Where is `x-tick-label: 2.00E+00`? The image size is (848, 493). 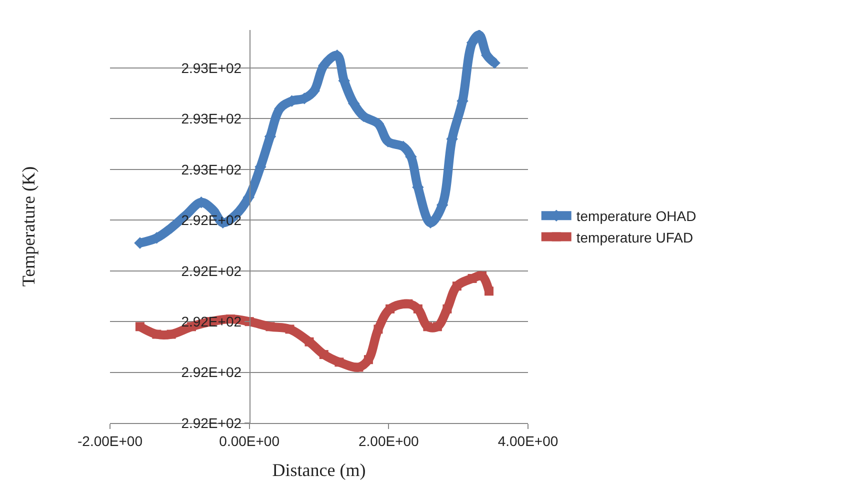 x-tick-label: 2.00E+00 is located at coordinates (389, 440).